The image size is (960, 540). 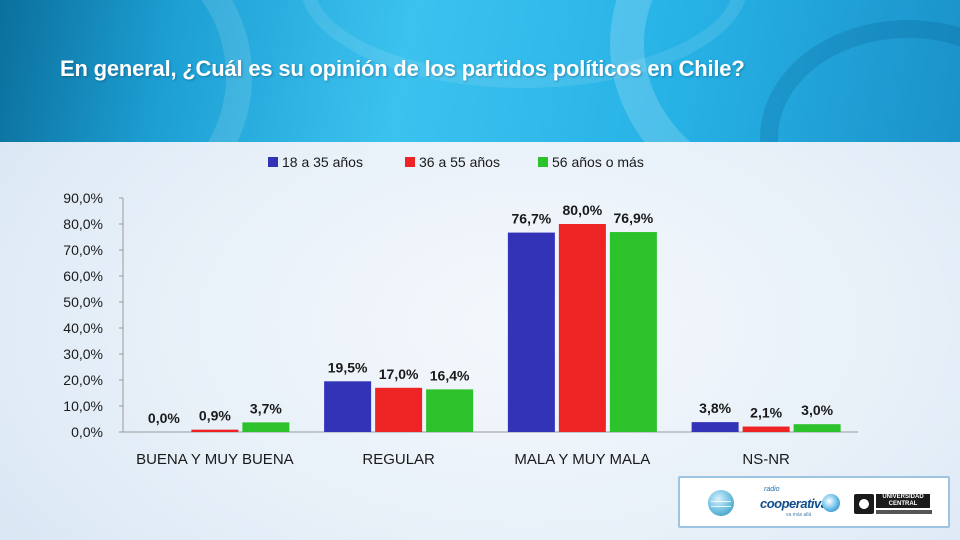 I want to click on cooperativa-brand-text: cooperativa, so click(x=794, y=503).